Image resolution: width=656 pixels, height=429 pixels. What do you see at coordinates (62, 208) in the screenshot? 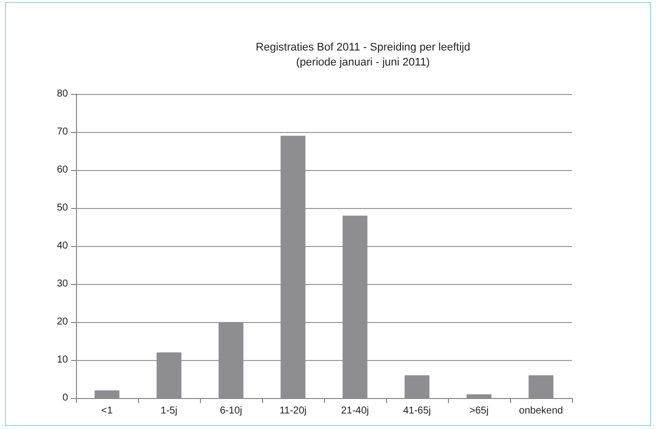
I see `y-tick-label: 50` at bounding box center [62, 208].